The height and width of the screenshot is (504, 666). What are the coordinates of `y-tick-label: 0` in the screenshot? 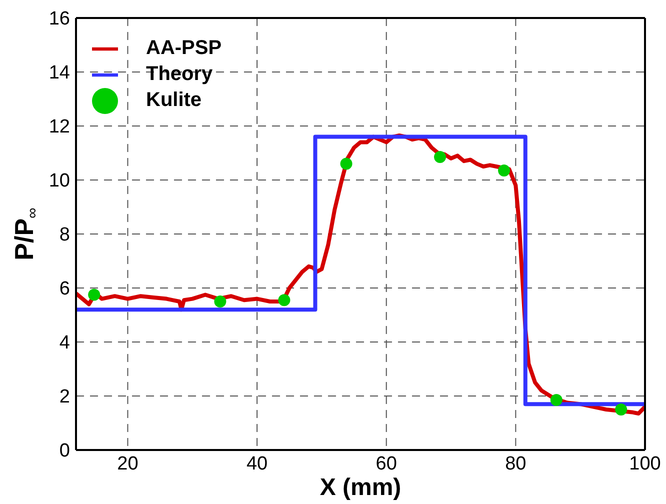 It's located at (64, 451).